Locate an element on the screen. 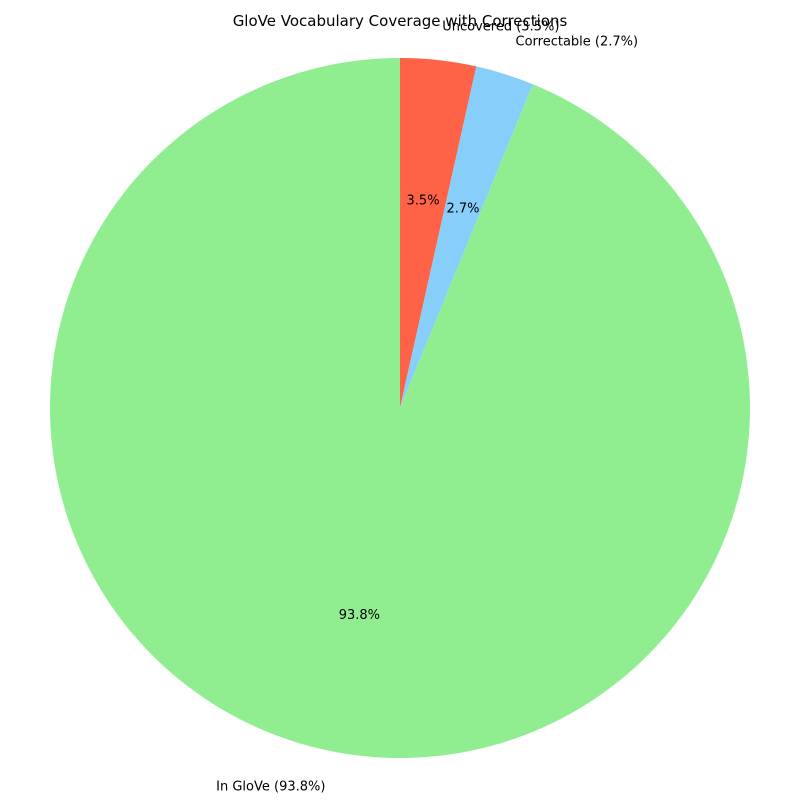 This screenshot has height=805, width=800. slice-percent-label: 3.5% is located at coordinates (423, 200).